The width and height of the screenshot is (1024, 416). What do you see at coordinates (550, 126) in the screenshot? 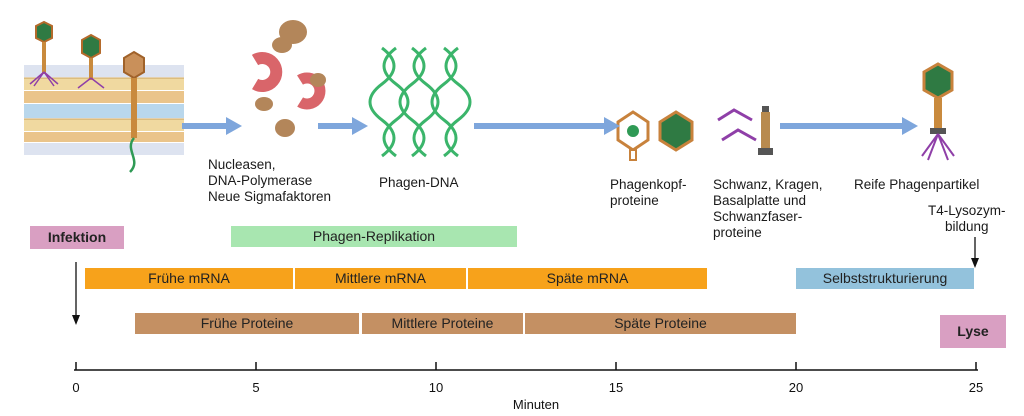
I see `flow-arrows` at bounding box center [550, 126].